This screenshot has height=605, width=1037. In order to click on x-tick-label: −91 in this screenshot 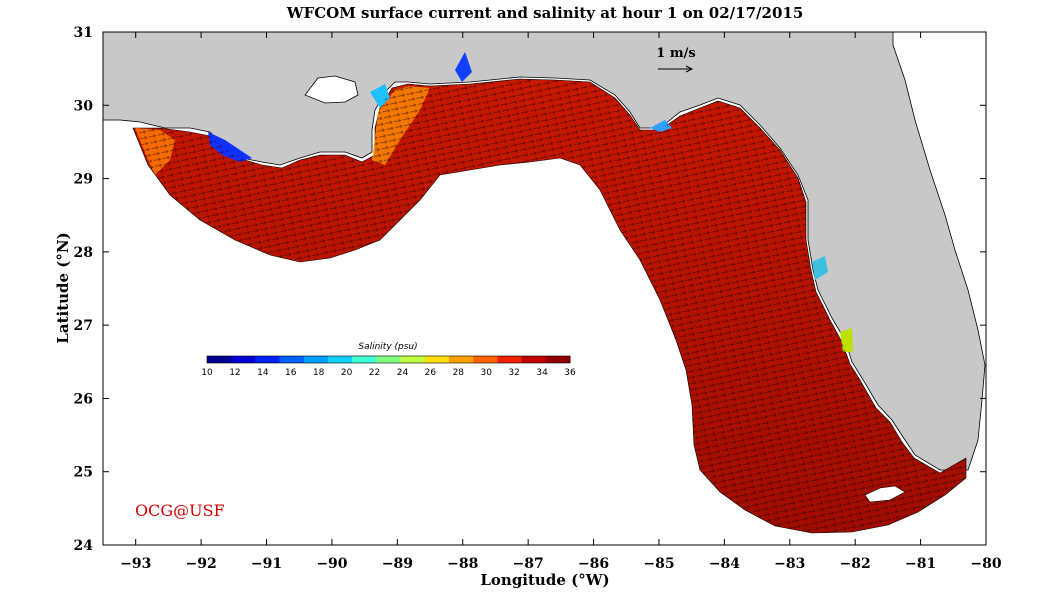, I will do `click(266, 564)`.